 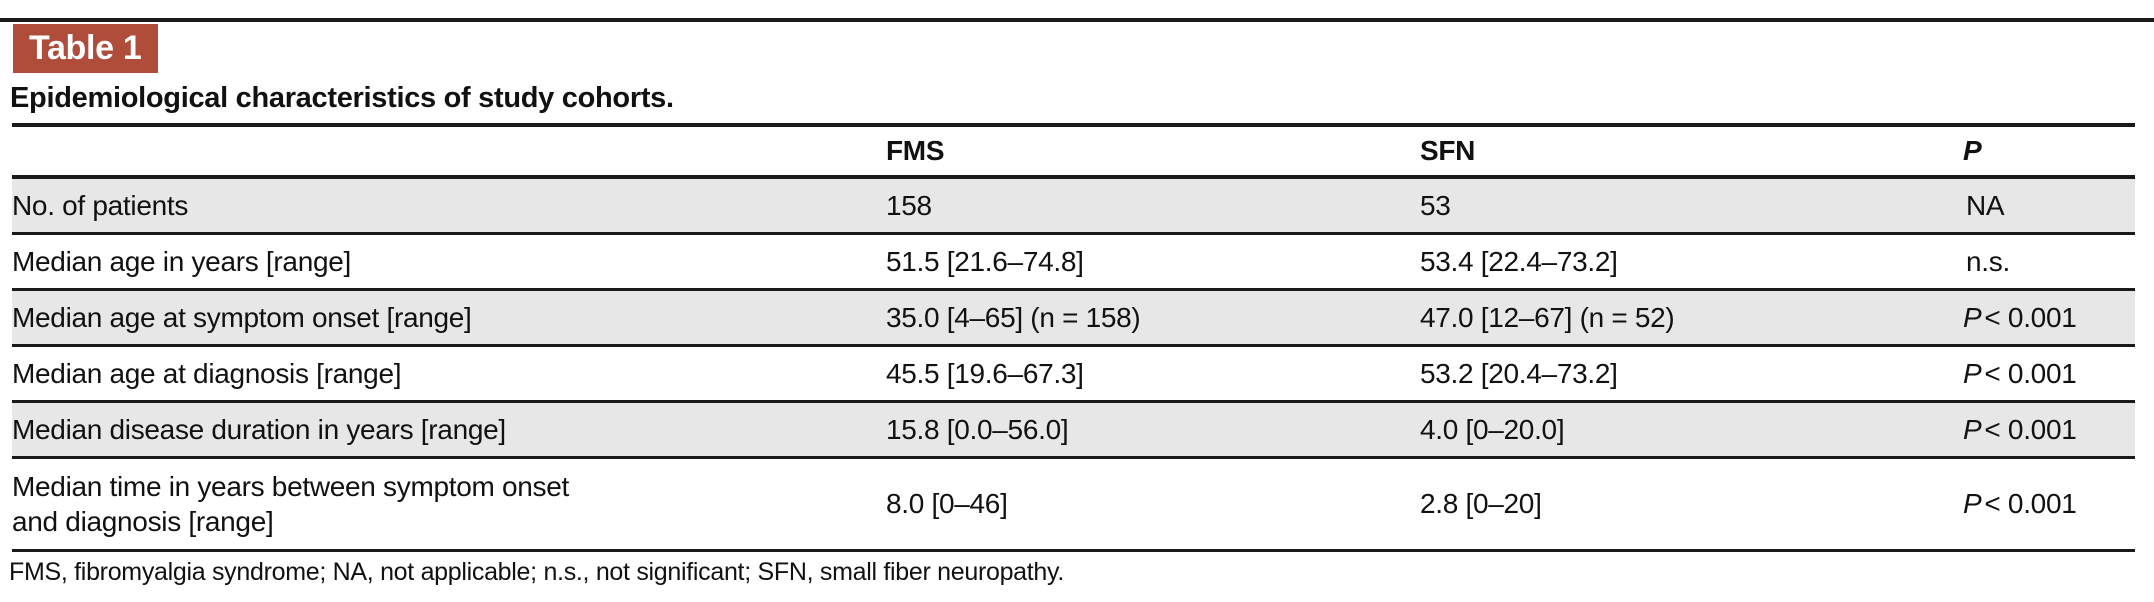 I want to click on sfn-value: 2.8 [0–20], so click(x=1481, y=503).